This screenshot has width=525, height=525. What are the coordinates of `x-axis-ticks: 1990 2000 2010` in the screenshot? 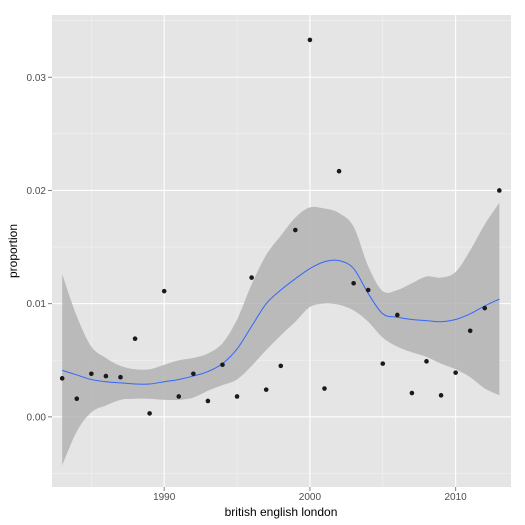 It's located at (310, 495).